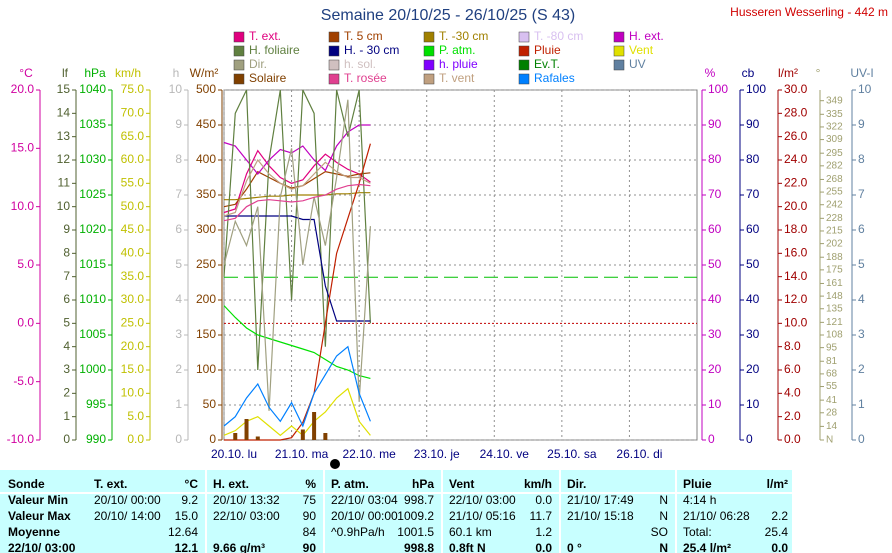 The height and width of the screenshot is (553, 892). Describe the element at coordinates (541, 516) in the screenshot. I see `table-cell: 11.7` at that location.